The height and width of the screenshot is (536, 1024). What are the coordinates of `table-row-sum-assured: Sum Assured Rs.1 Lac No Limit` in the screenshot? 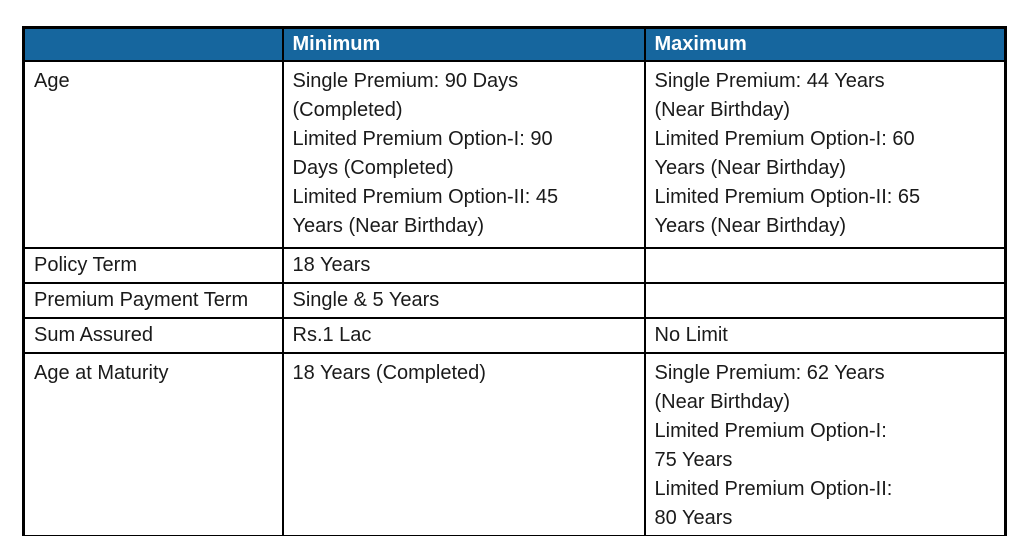 It's located at (514, 335).